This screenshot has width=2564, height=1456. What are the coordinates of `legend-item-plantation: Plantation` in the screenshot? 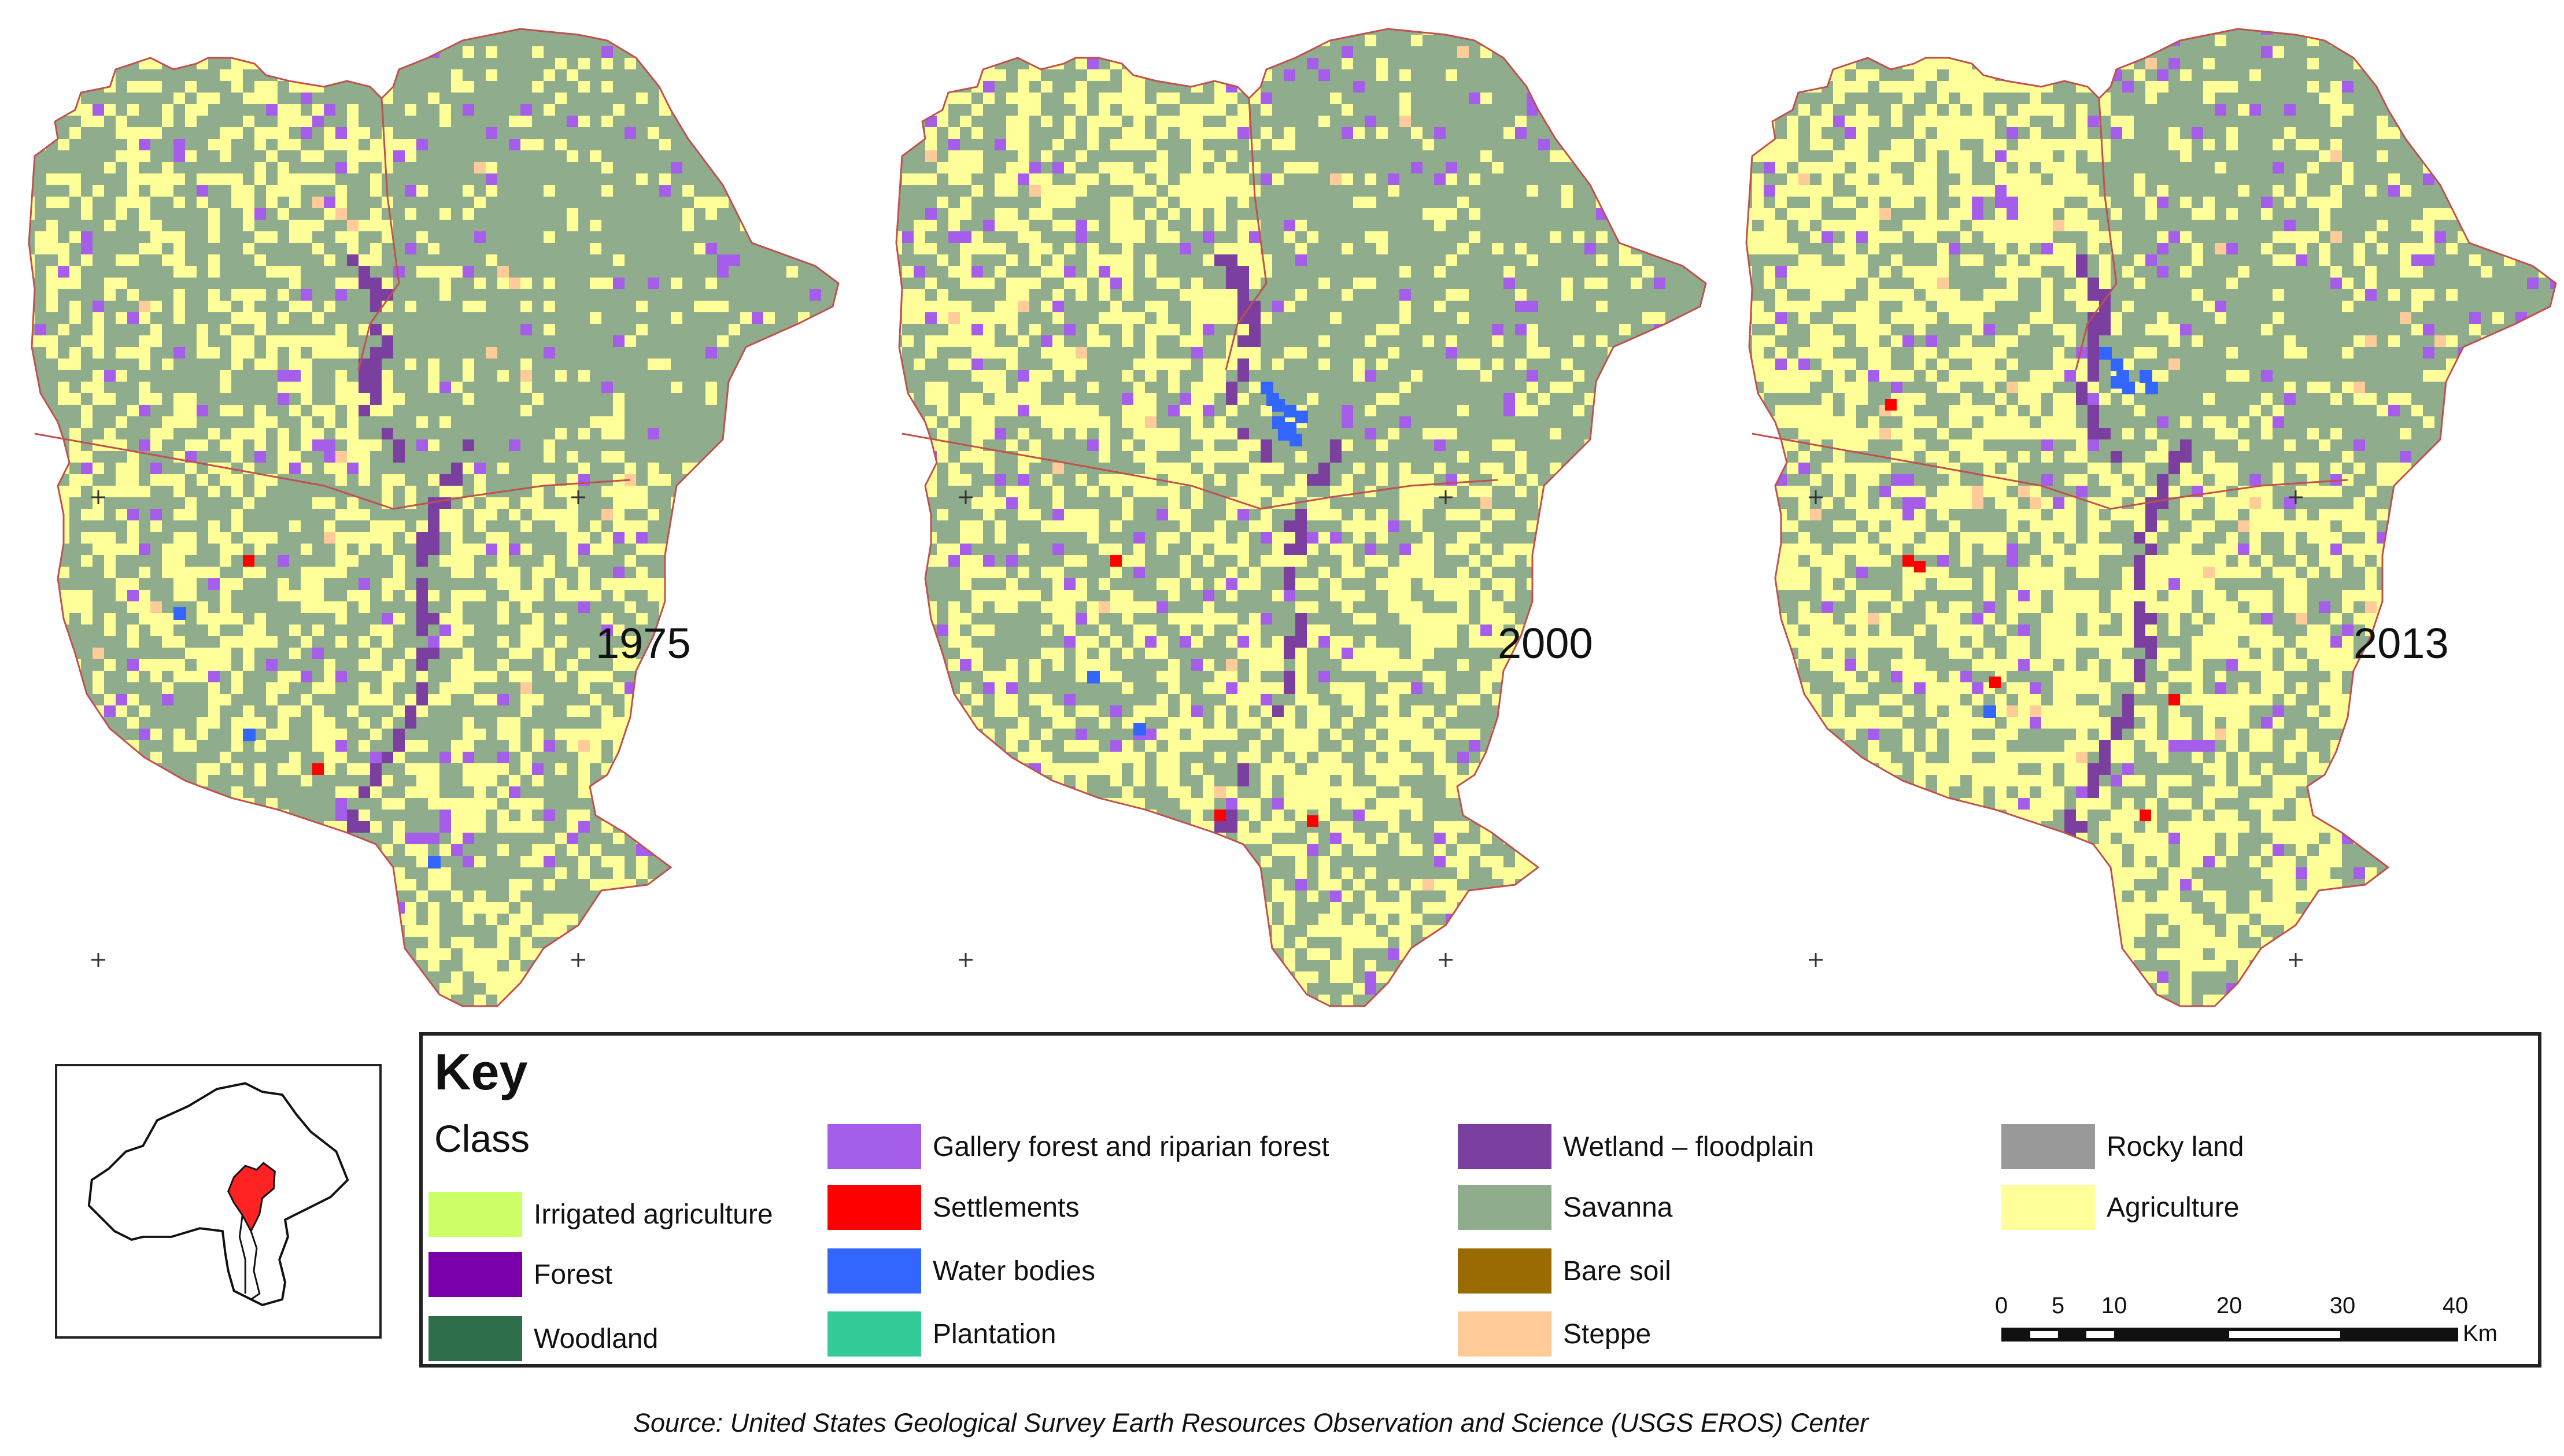 It's located at (942, 1334).